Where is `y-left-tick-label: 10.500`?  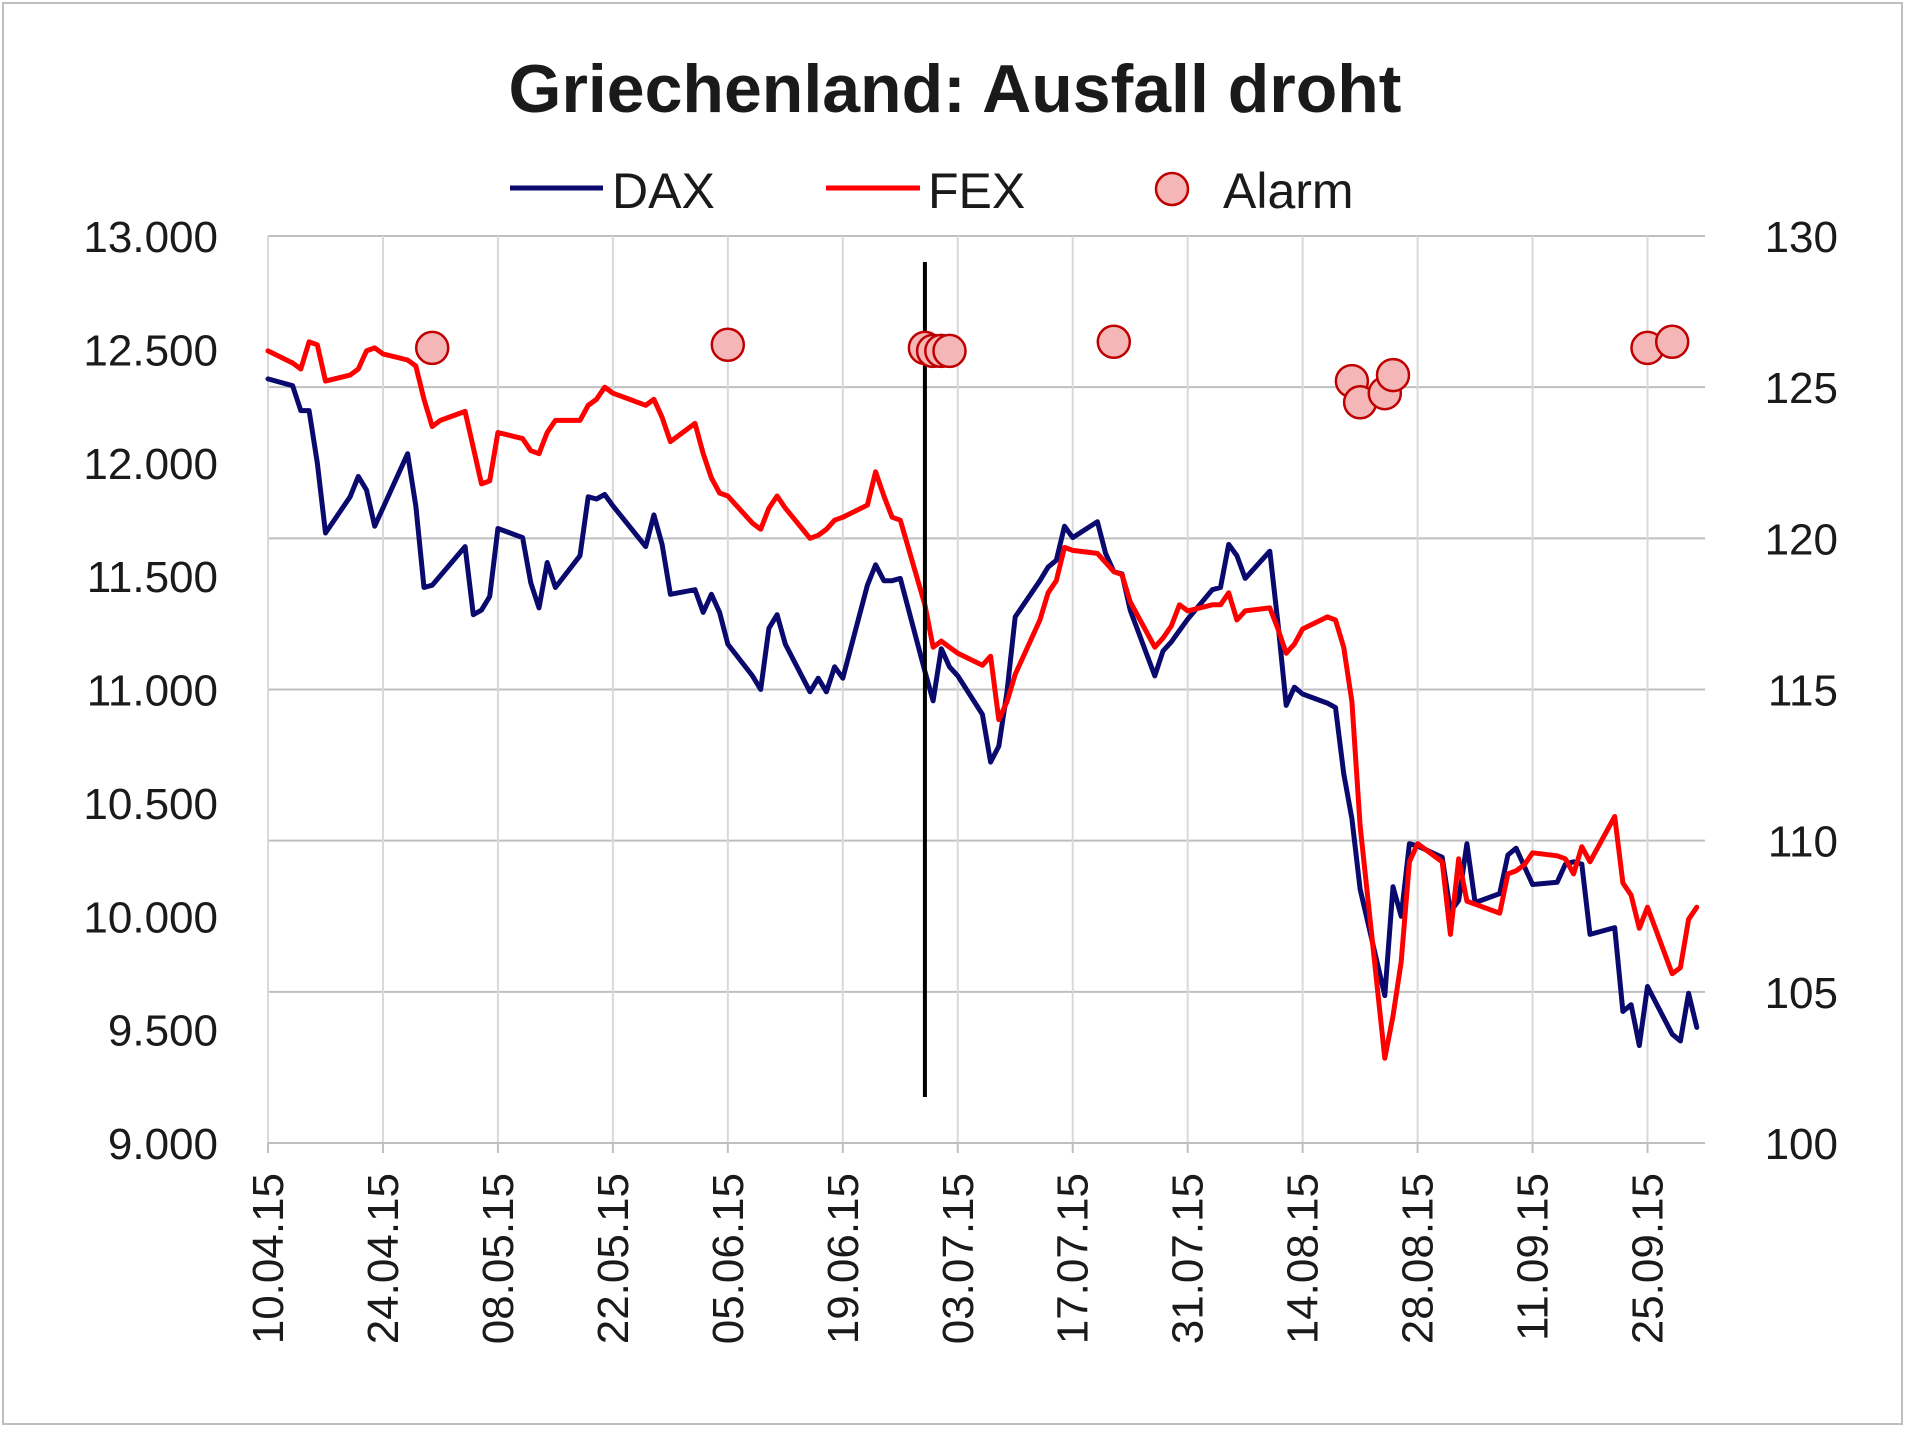 y-left-tick-label: 10.500 is located at coordinates (150, 804).